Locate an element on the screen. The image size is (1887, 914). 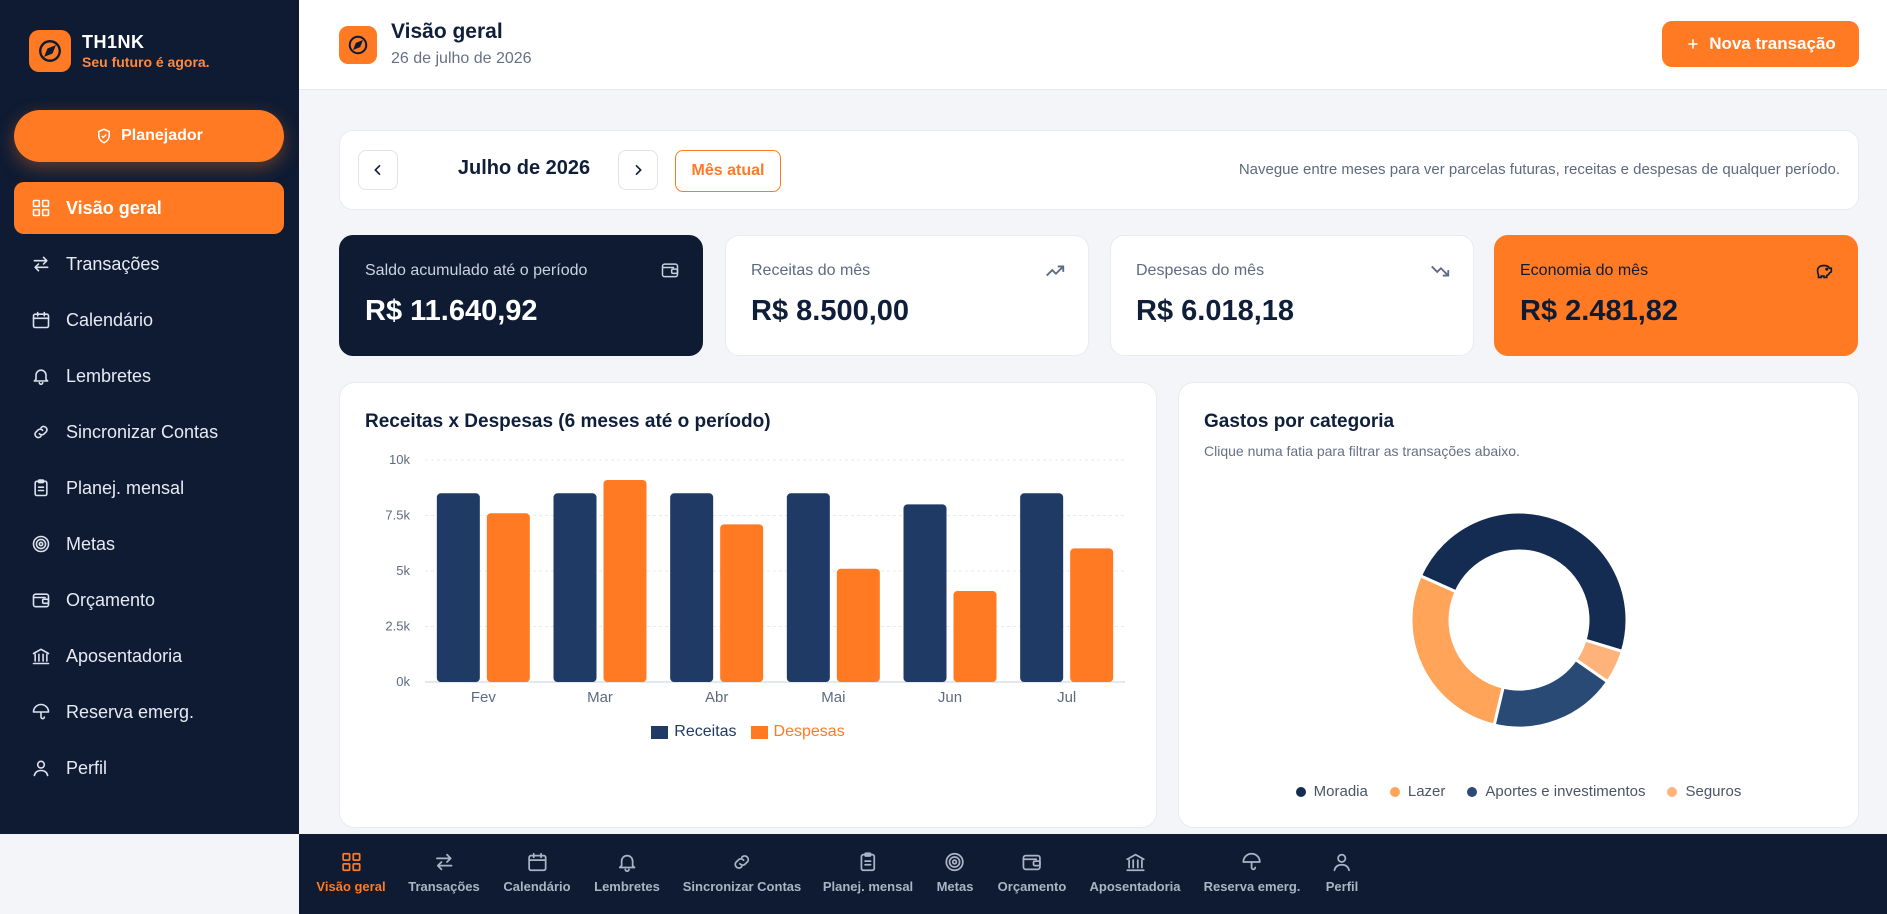
bank-icon is located at coordinates (1134, 862).